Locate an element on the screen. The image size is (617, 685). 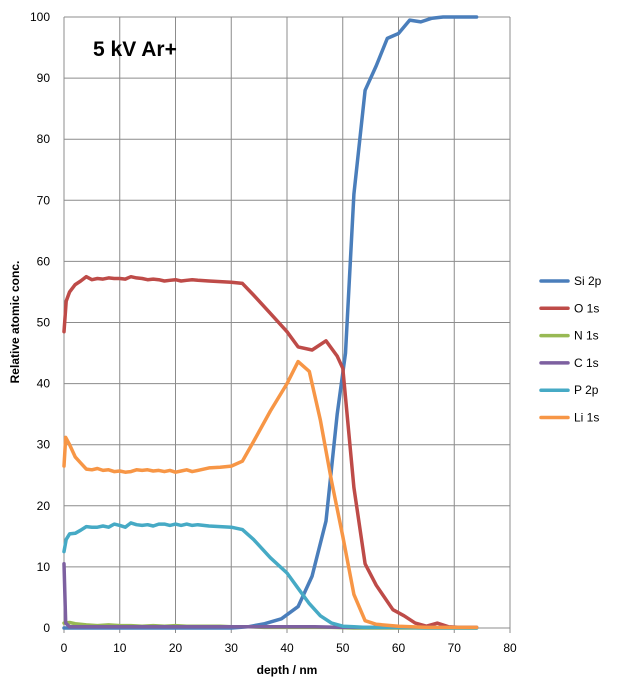
y-tick-label: 30 is located at coordinates (44, 445).